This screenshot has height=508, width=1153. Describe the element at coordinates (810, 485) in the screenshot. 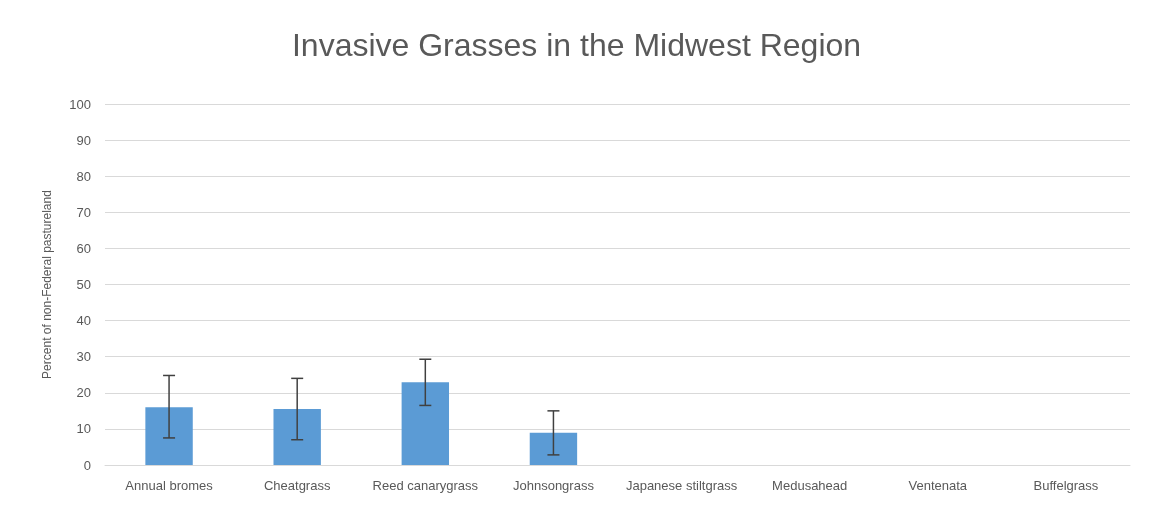

I see `x-tick-label: Medusahead` at that location.